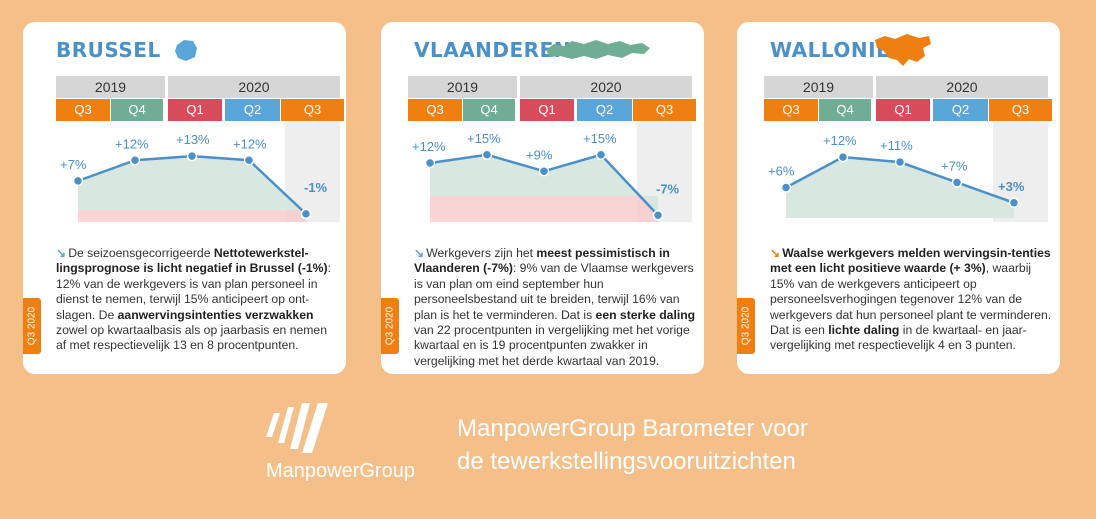 The image size is (1096, 519). I want to click on brussels-map-icon, so click(186, 50).